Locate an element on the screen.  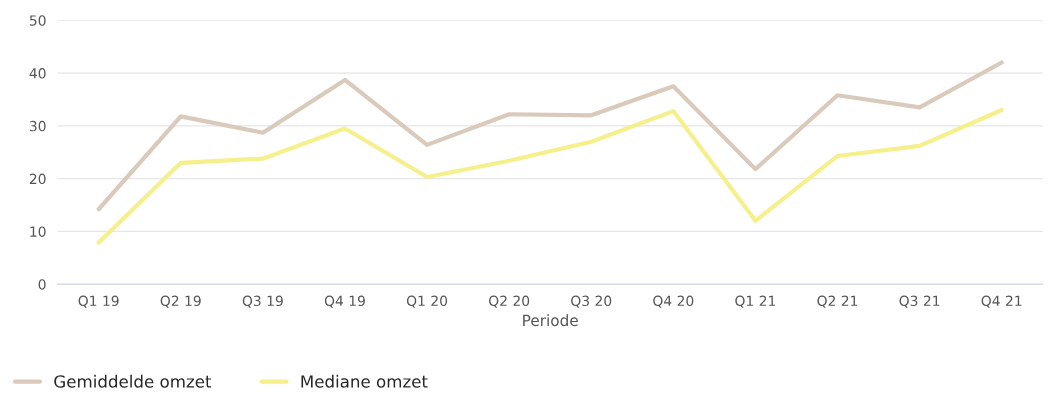
x-tick-label: Q2 20 is located at coordinates (509, 301).